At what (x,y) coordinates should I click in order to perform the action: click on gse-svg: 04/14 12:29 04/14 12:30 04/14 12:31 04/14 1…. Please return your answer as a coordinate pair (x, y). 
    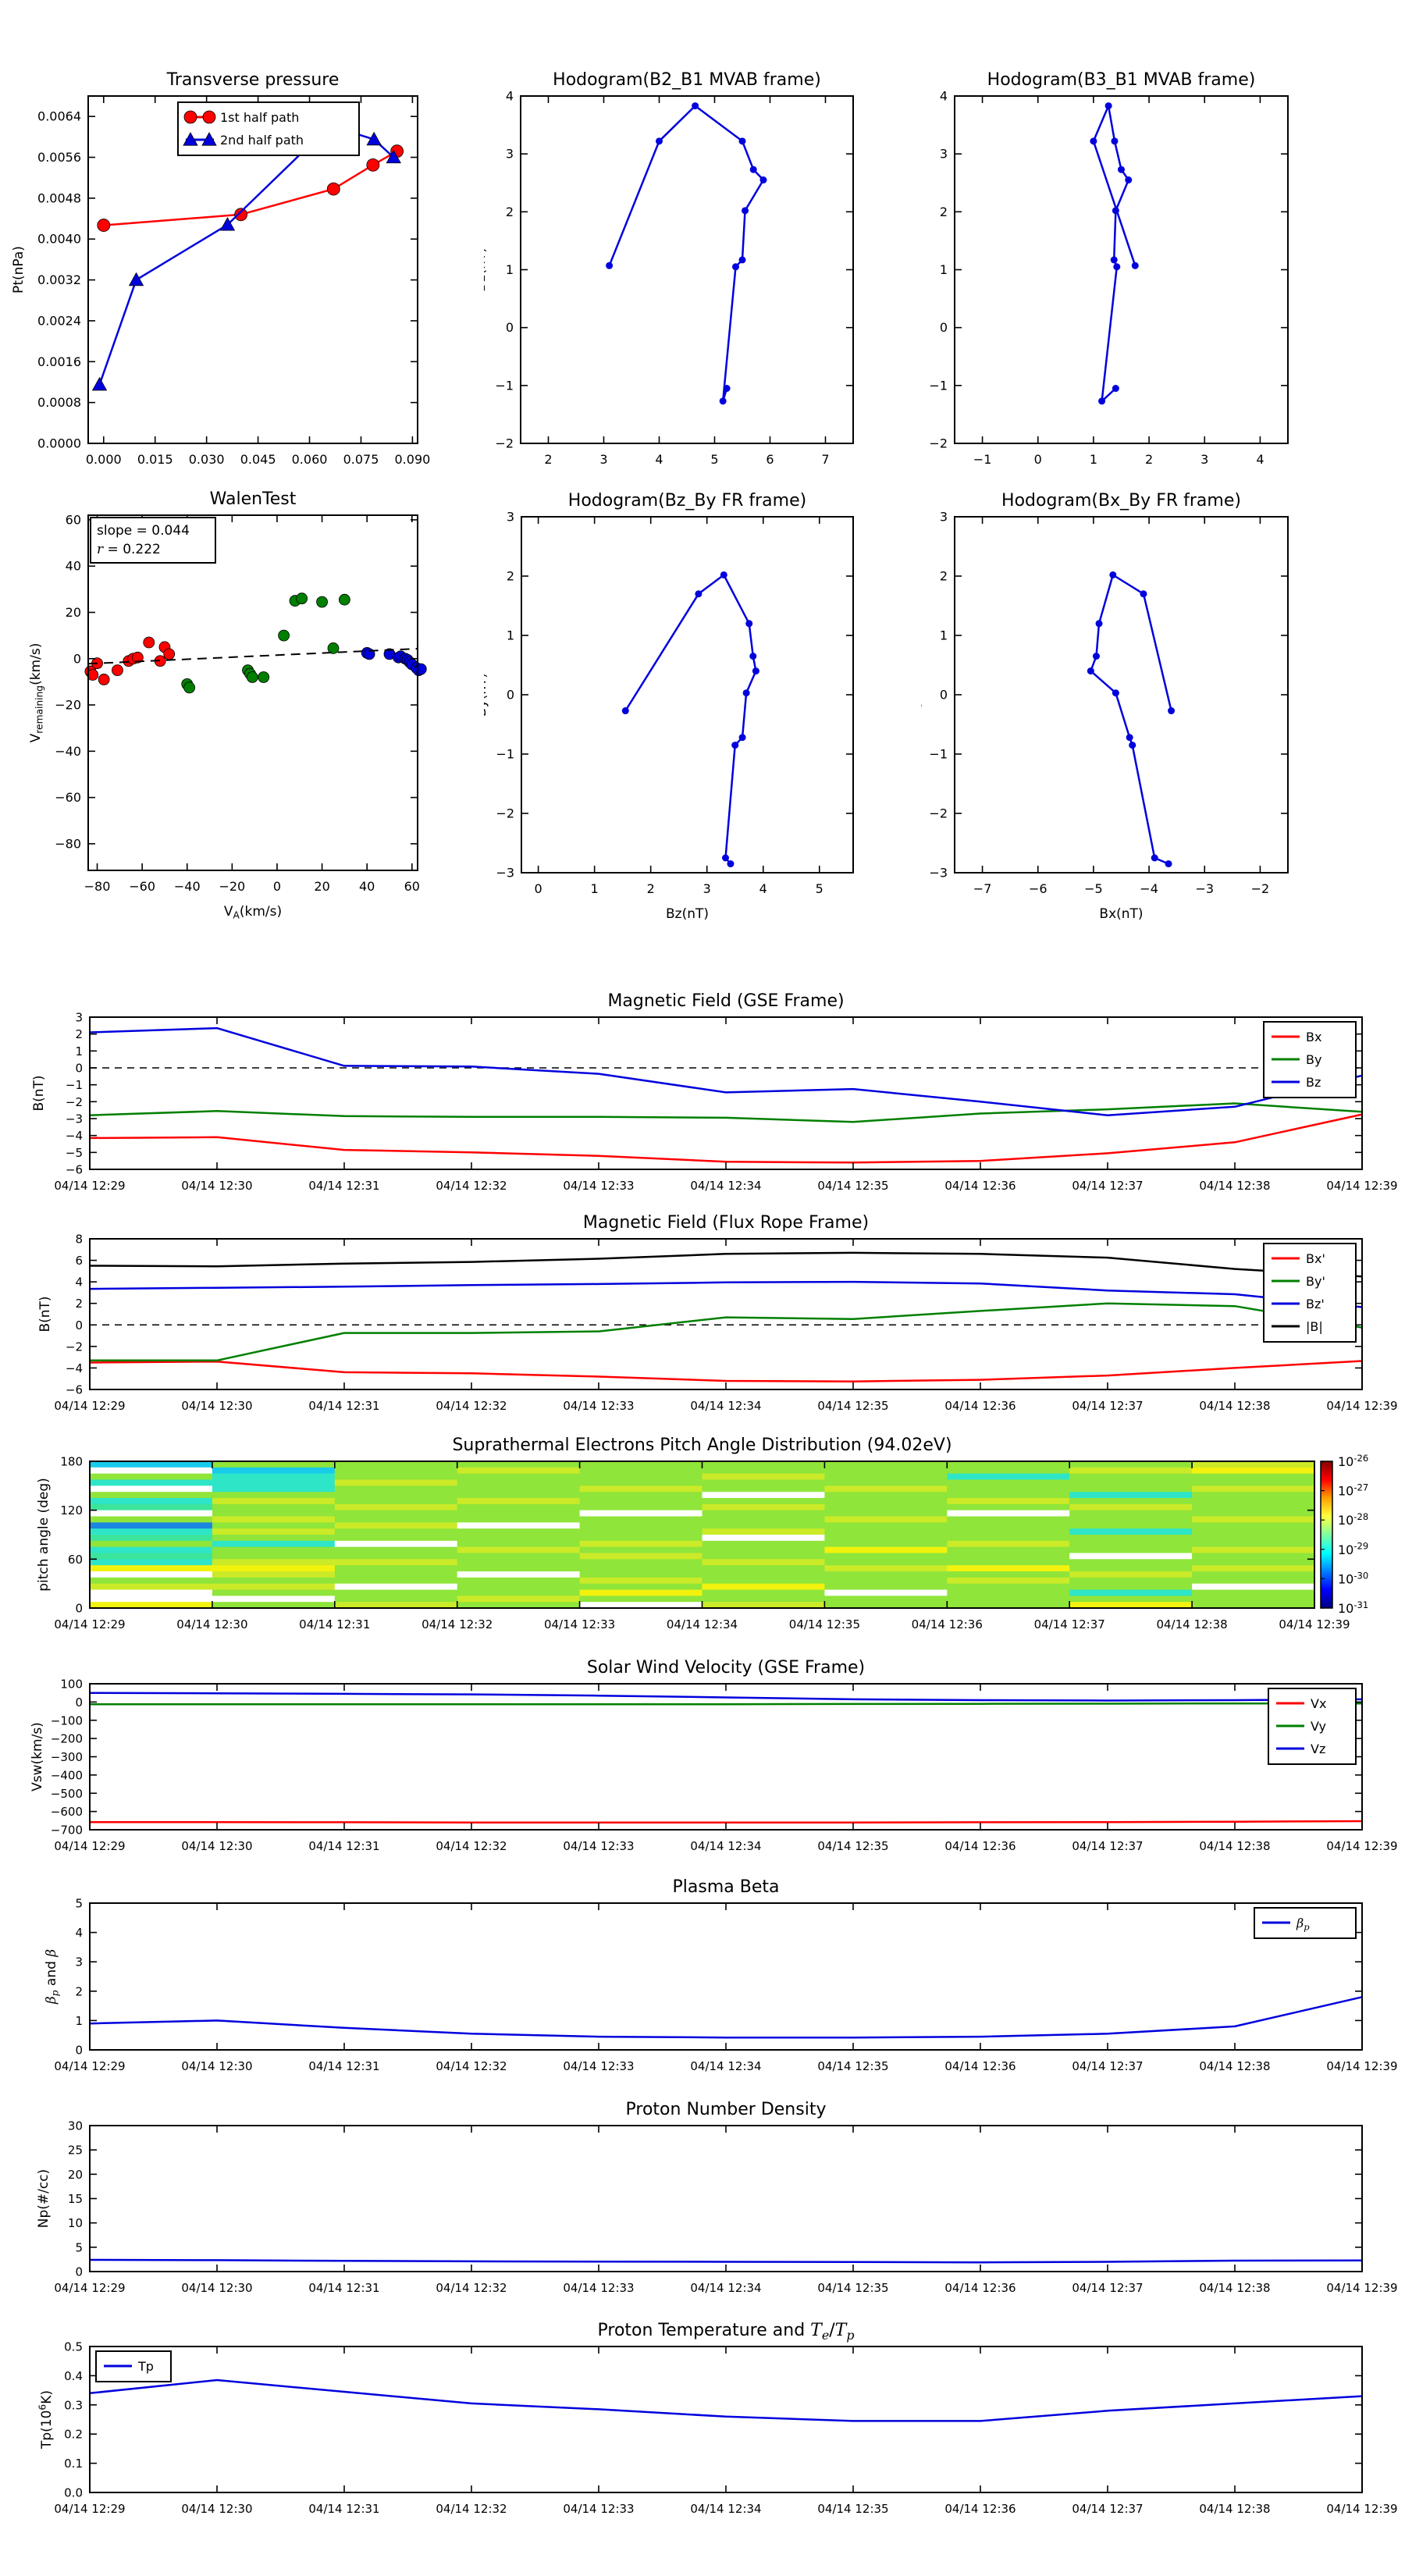
    Looking at the image, I should click on (715, 1092).